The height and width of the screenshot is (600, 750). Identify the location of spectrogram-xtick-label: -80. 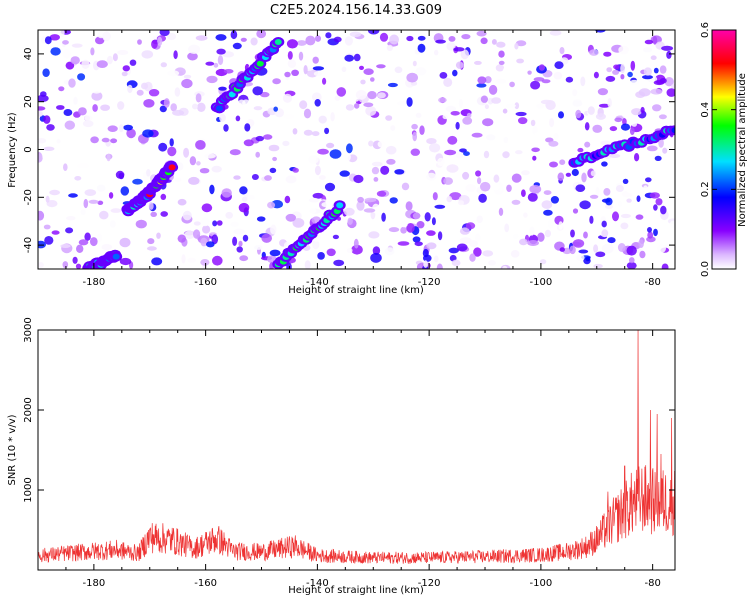
(652, 282).